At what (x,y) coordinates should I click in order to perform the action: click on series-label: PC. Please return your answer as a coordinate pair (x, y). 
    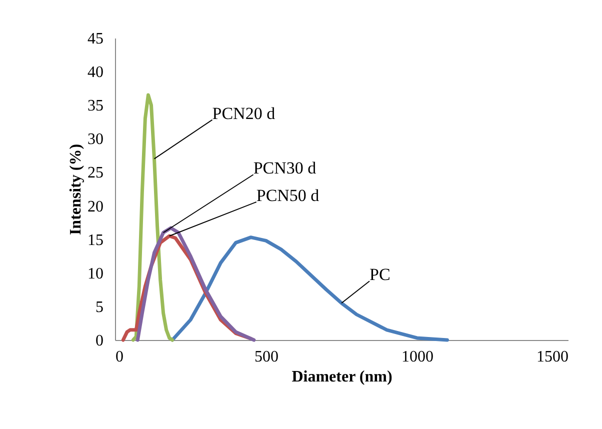
    Looking at the image, I should click on (380, 274).